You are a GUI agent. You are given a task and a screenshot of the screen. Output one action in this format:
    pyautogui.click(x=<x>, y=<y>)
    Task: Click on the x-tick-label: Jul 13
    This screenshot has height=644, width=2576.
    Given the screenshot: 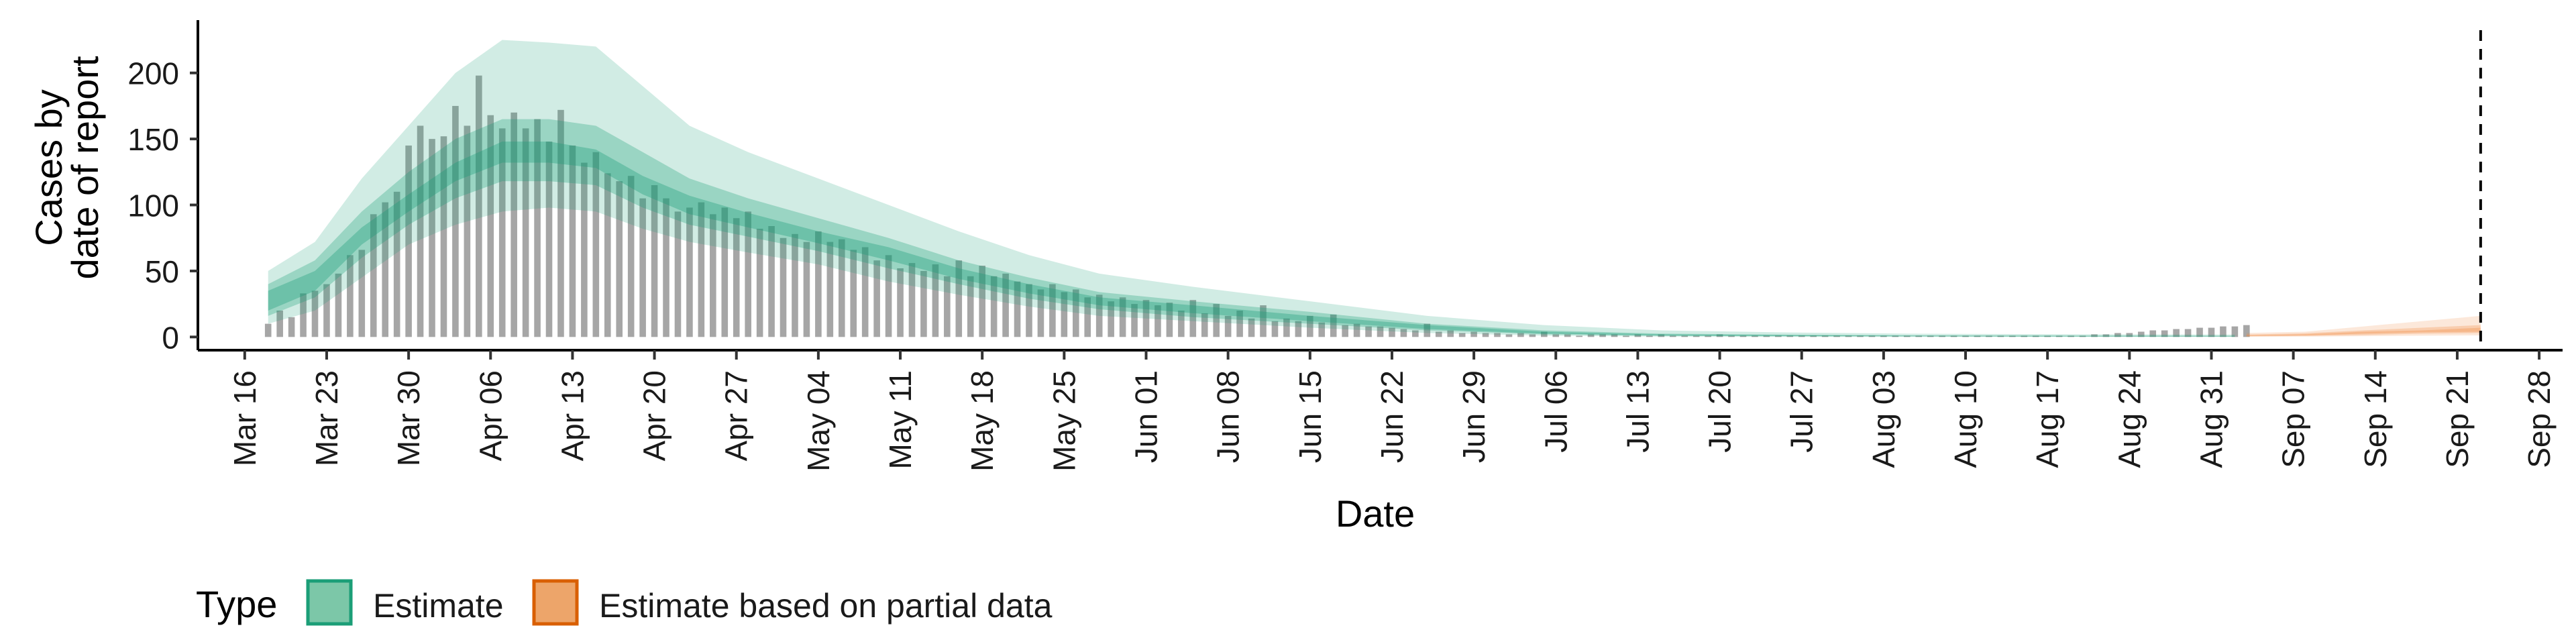 What is the action you would take?
    pyautogui.click(x=1637, y=411)
    